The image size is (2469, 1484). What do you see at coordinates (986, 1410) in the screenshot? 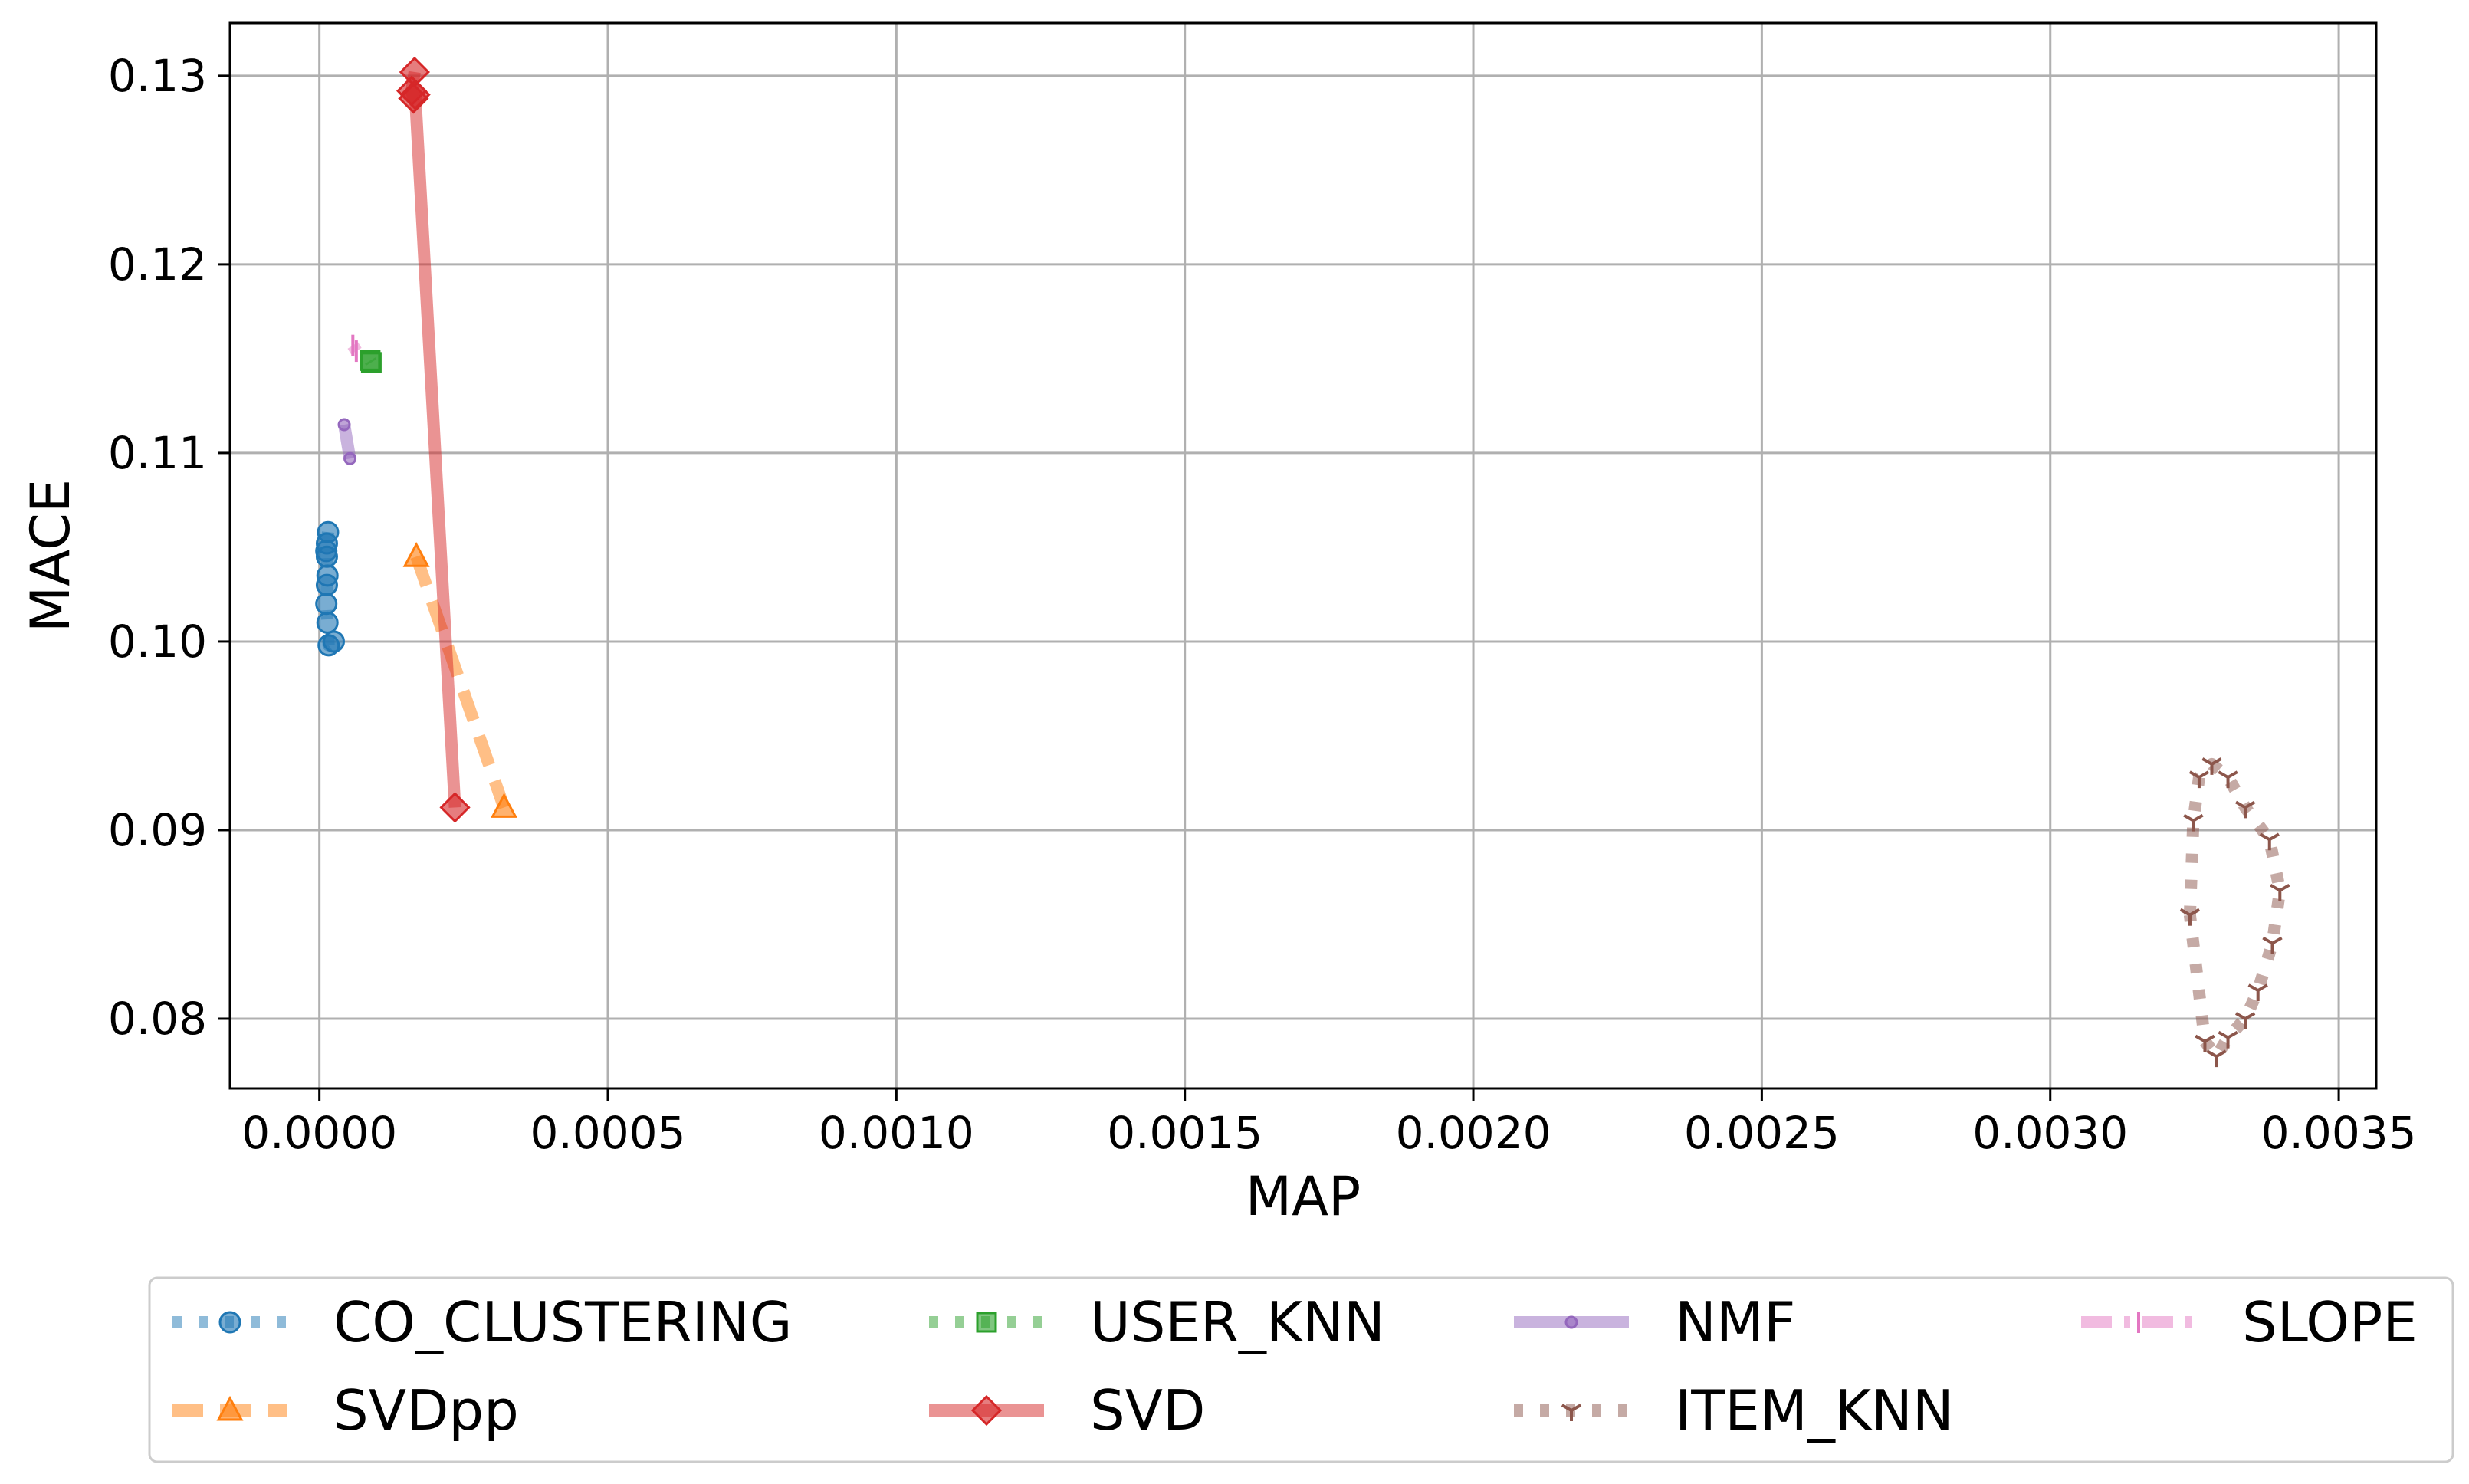
I see `legend-marker-svd` at bounding box center [986, 1410].